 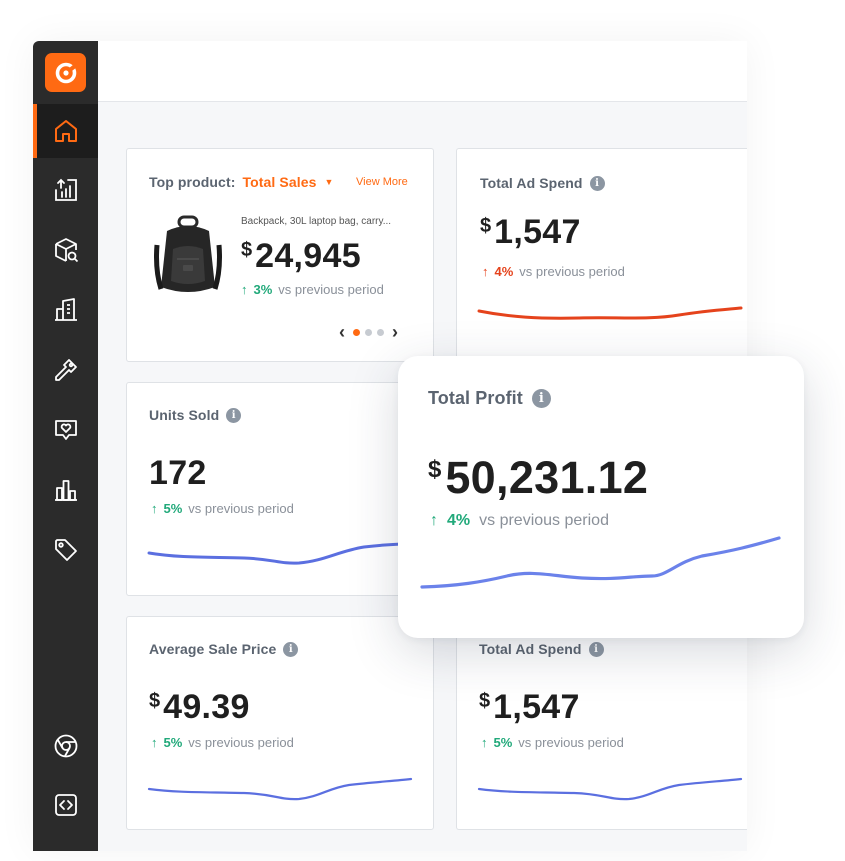 I want to click on units-sold-trend-line, so click(x=284, y=553).